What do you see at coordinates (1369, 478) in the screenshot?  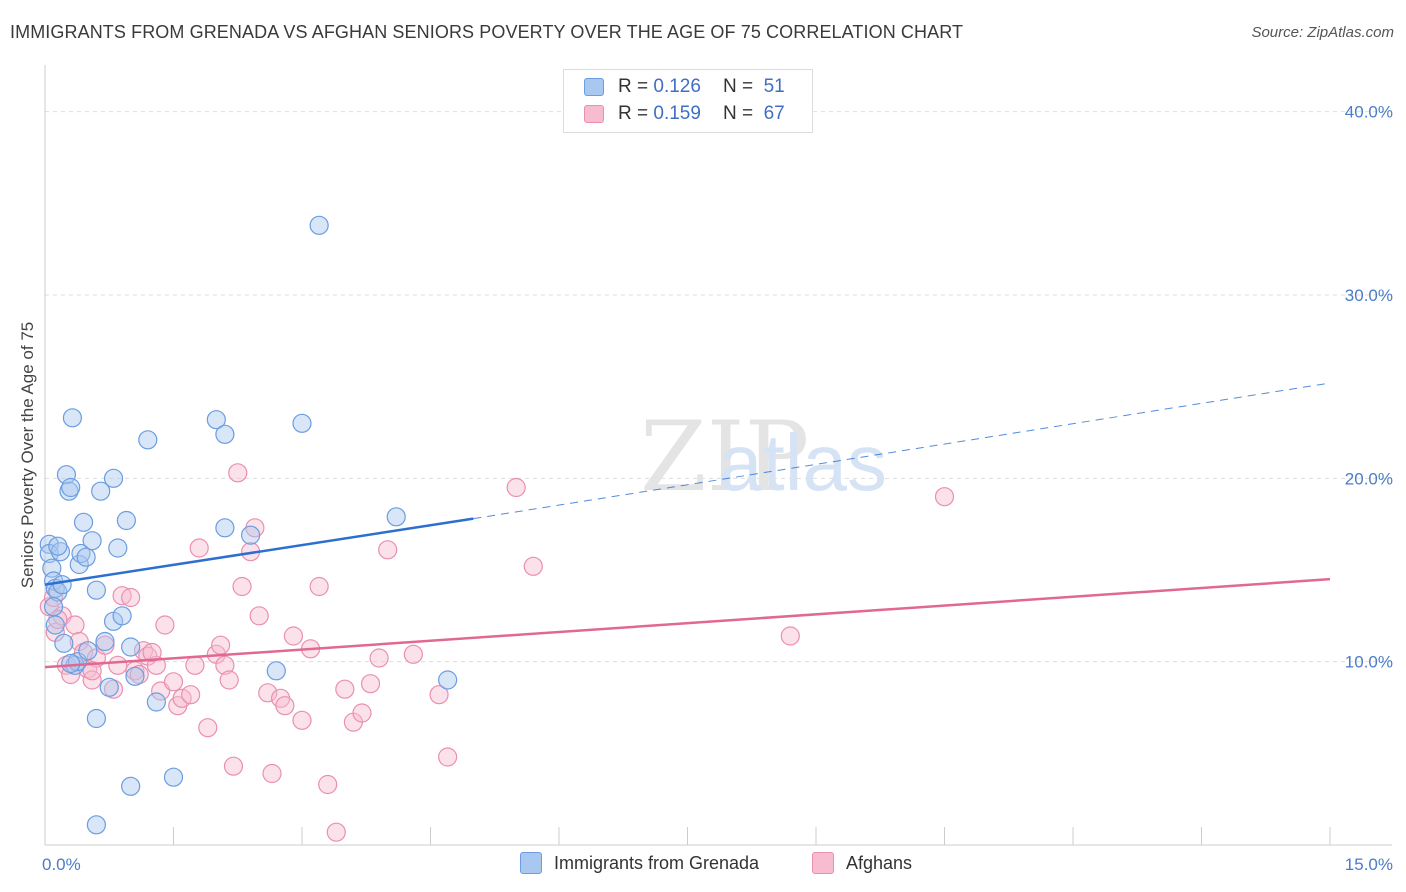 I see `y-tick-label: 20.0%` at bounding box center [1369, 478].